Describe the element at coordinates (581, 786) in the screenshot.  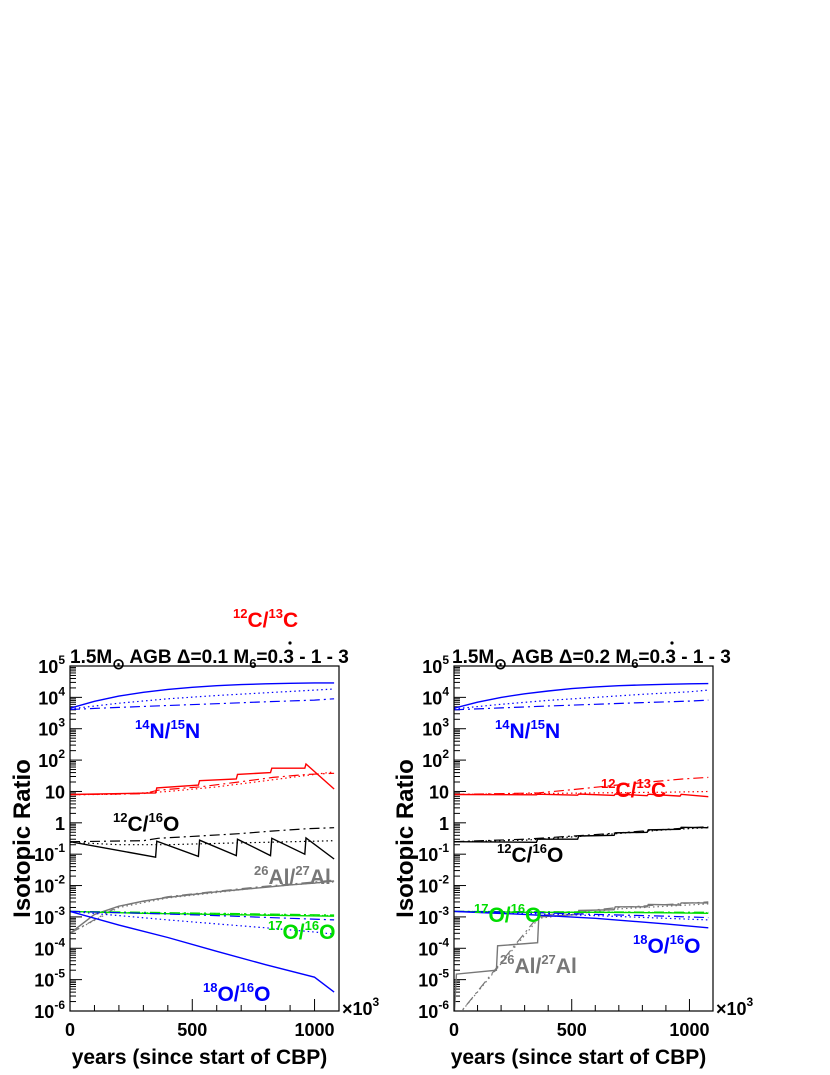
I see `series-12C-13C-dashdot` at that location.